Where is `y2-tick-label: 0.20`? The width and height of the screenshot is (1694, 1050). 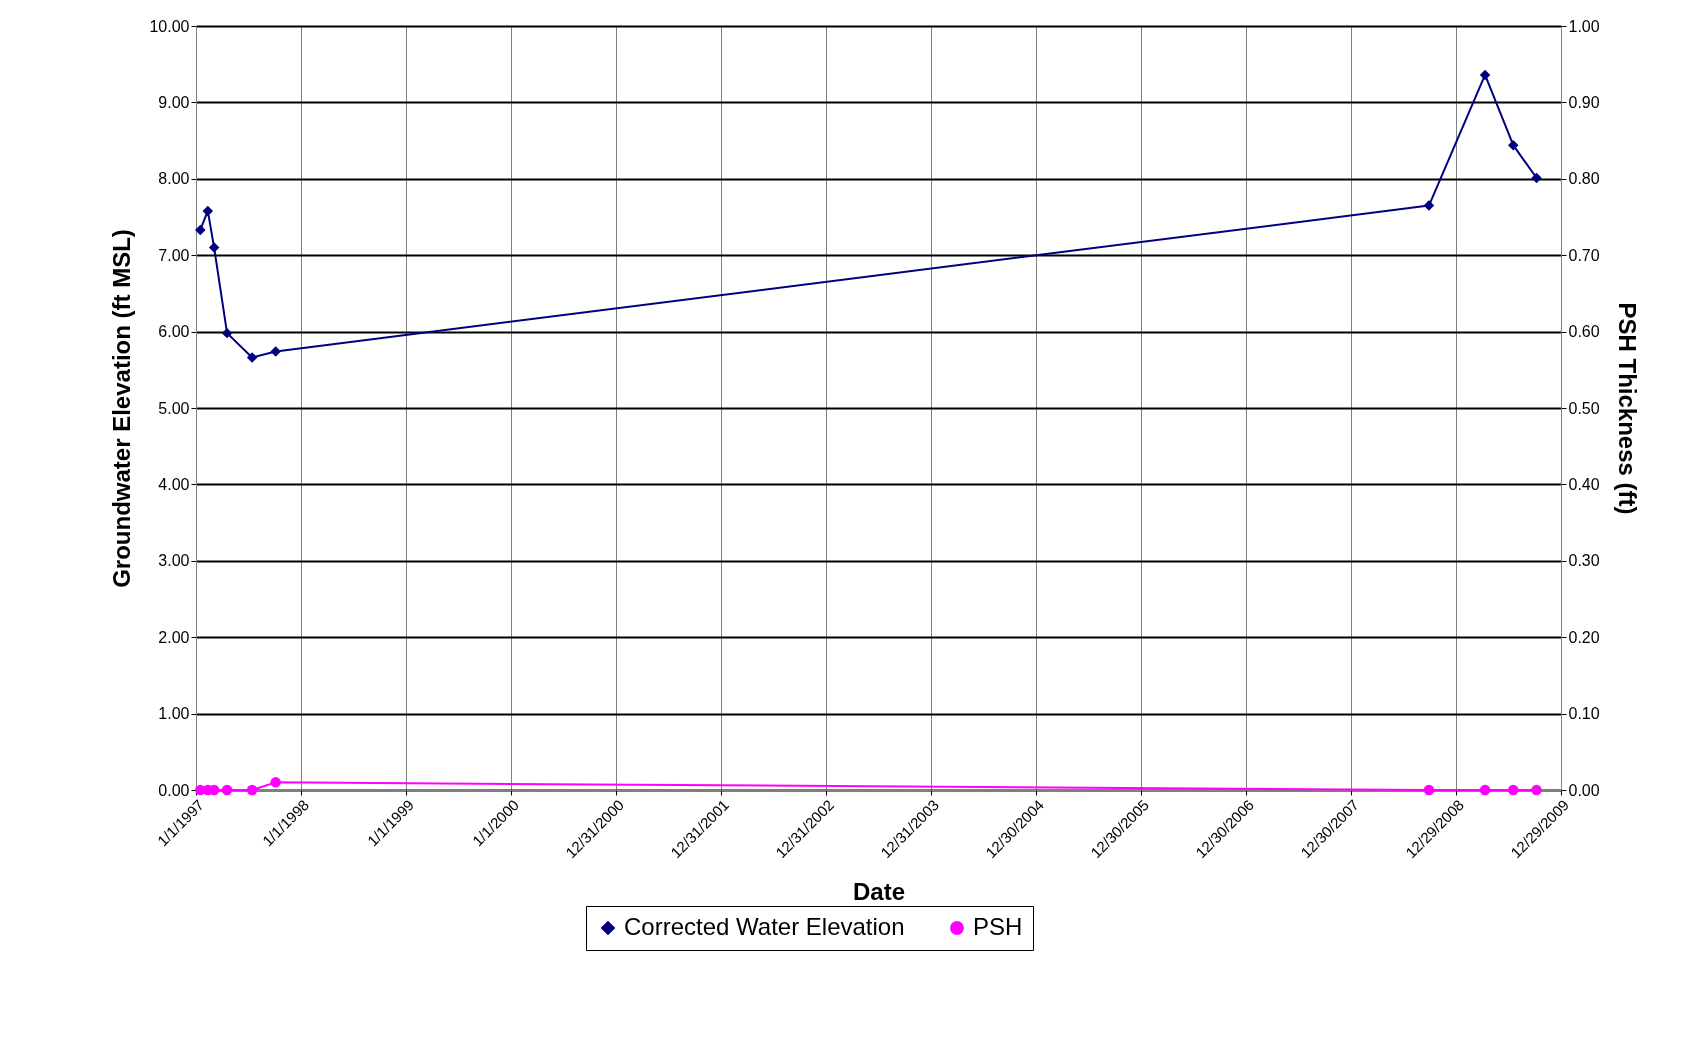 y2-tick-label: 0.20 is located at coordinates (1584, 637).